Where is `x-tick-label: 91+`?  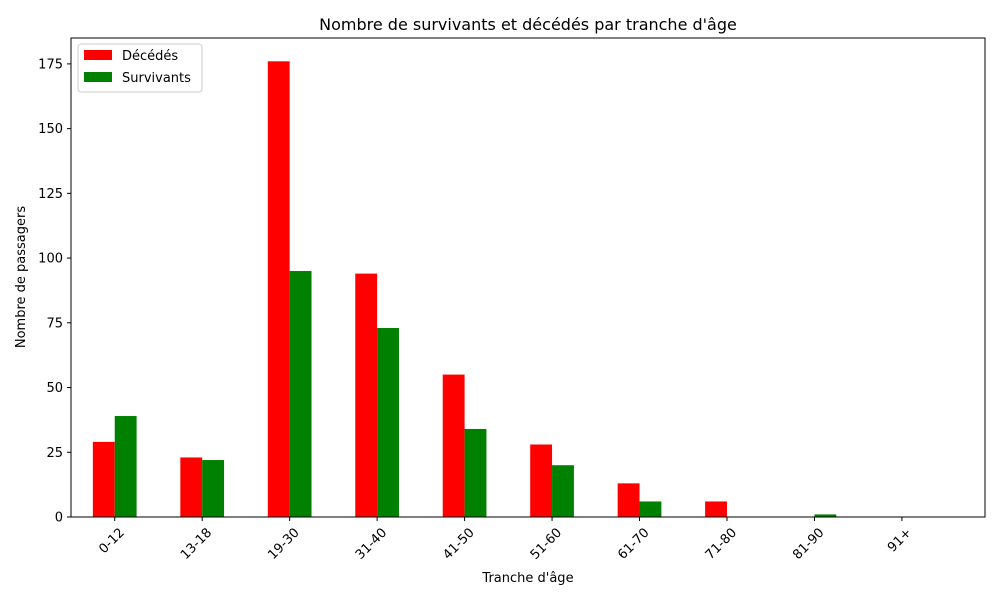
x-tick-label: 91+ is located at coordinates (900, 540).